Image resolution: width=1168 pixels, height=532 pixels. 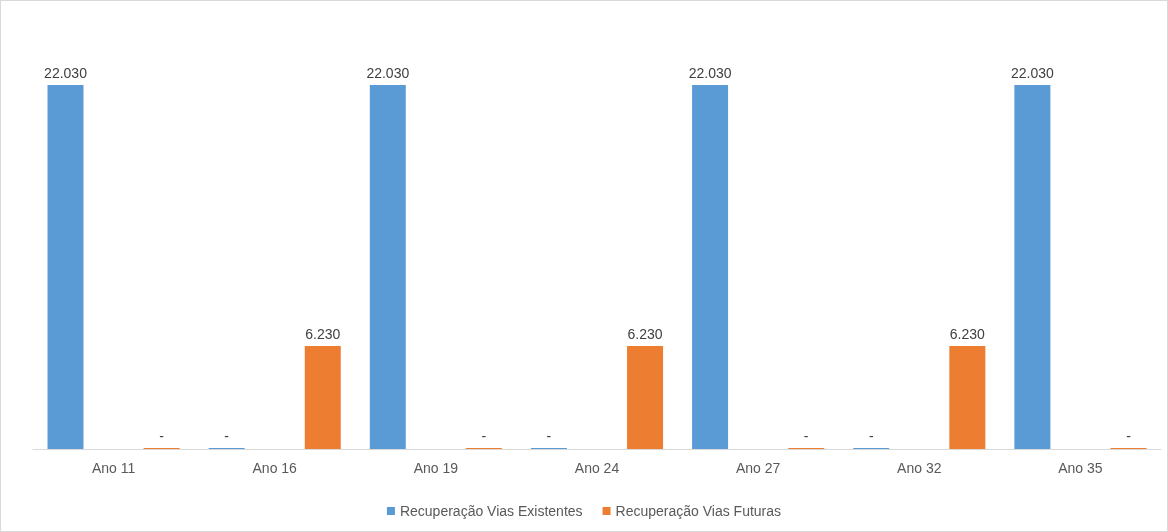 What do you see at coordinates (491, 511) in the screenshot?
I see `legend-label: Recuperação Vias Existentes` at bounding box center [491, 511].